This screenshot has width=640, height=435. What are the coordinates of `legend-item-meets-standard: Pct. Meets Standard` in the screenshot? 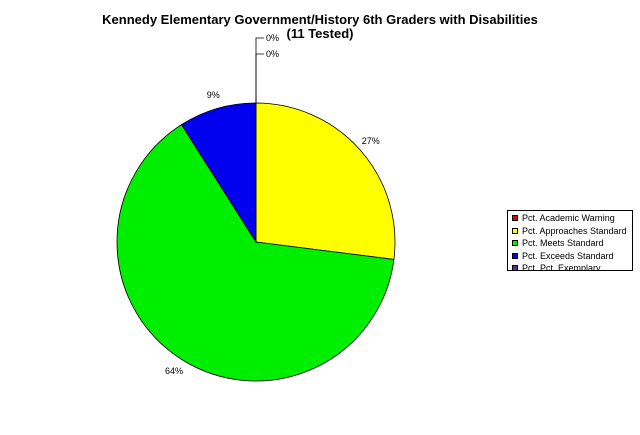 It's located at (570, 243).